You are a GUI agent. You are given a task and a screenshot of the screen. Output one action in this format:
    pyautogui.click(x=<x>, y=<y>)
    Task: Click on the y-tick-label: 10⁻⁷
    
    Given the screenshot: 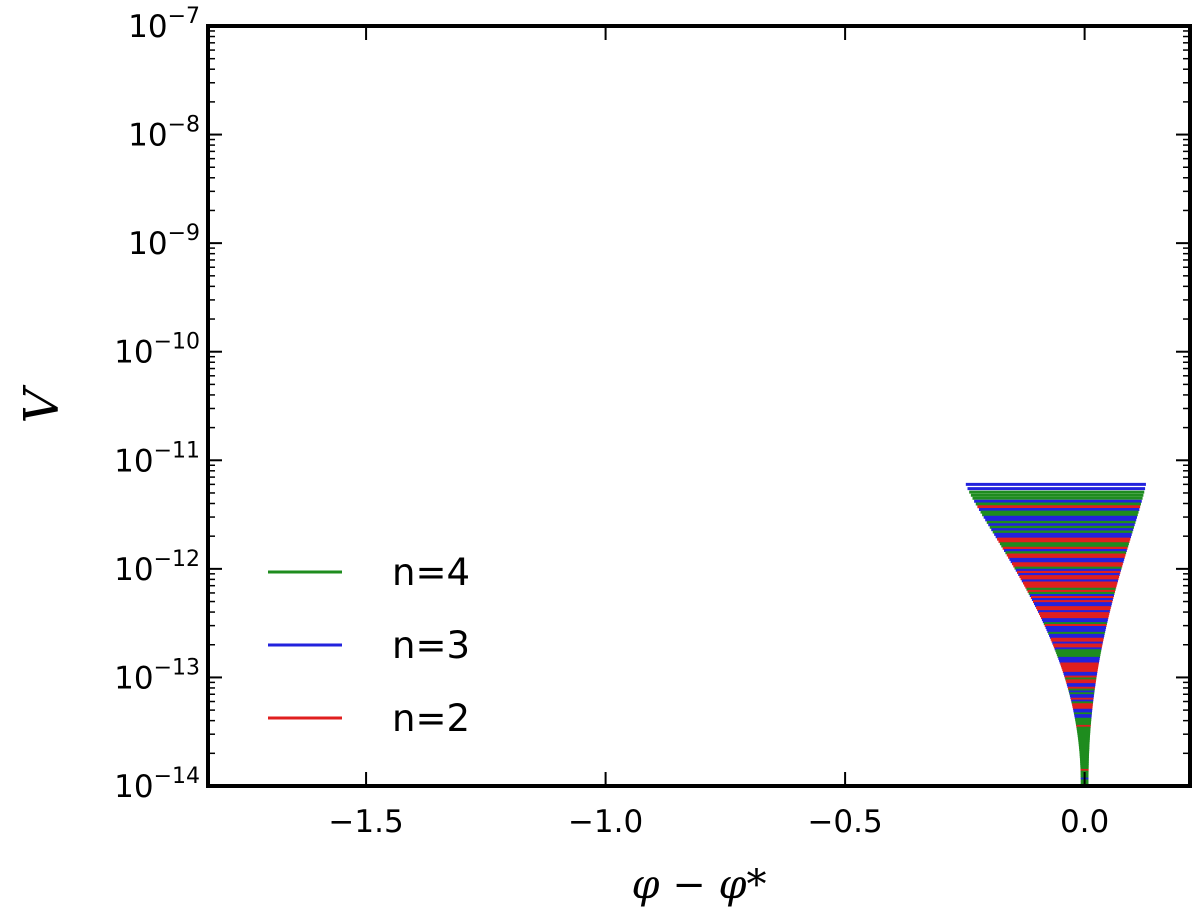 What is the action you would take?
    pyautogui.click(x=164, y=24)
    